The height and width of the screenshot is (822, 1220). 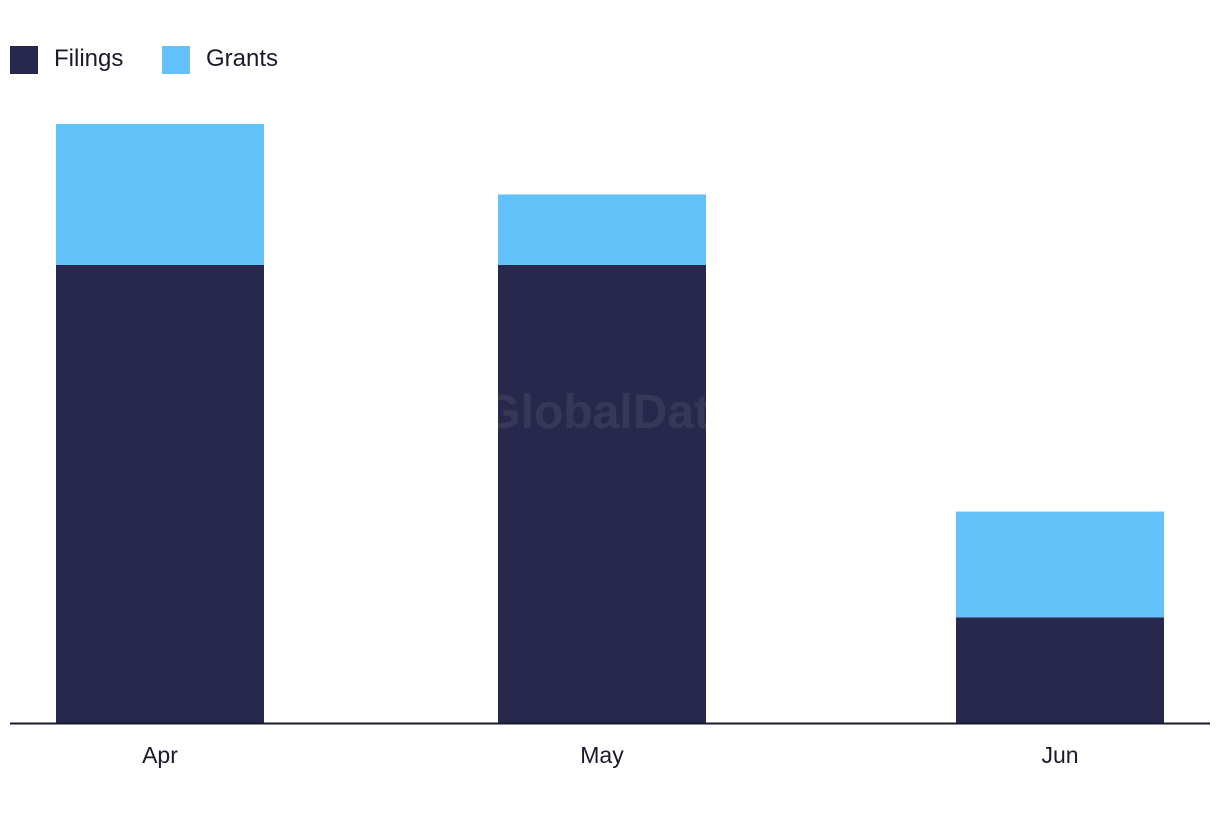 I want to click on legend-label-filings: Filings, so click(x=88, y=58).